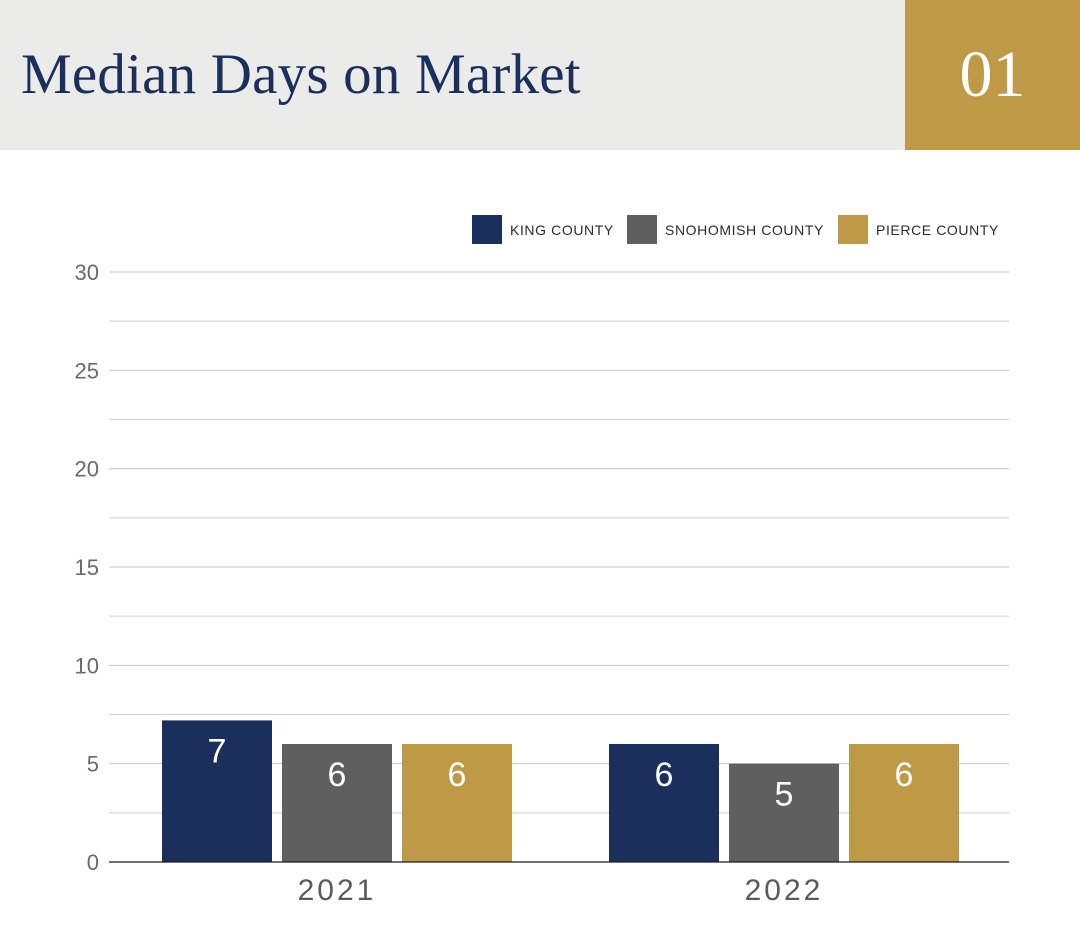 This screenshot has width=1080, height=925. I want to click on legend-swatch-pierce, so click(853, 229).